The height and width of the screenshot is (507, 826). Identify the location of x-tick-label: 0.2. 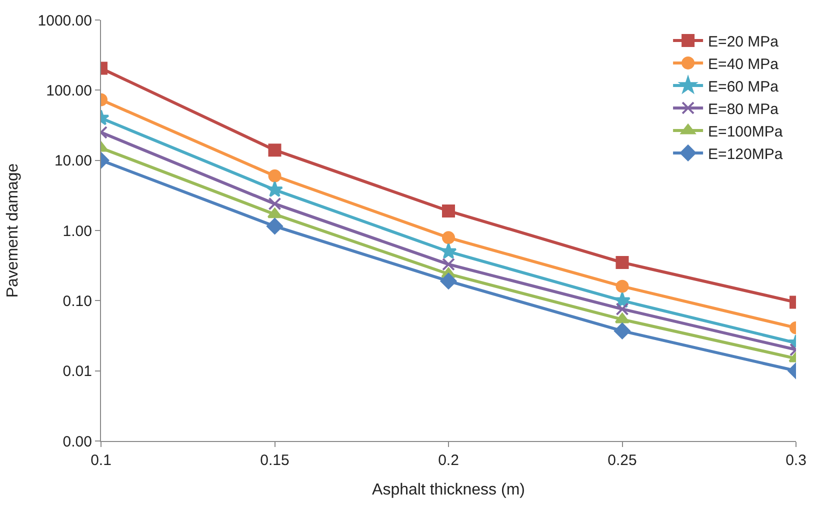
(448, 460).